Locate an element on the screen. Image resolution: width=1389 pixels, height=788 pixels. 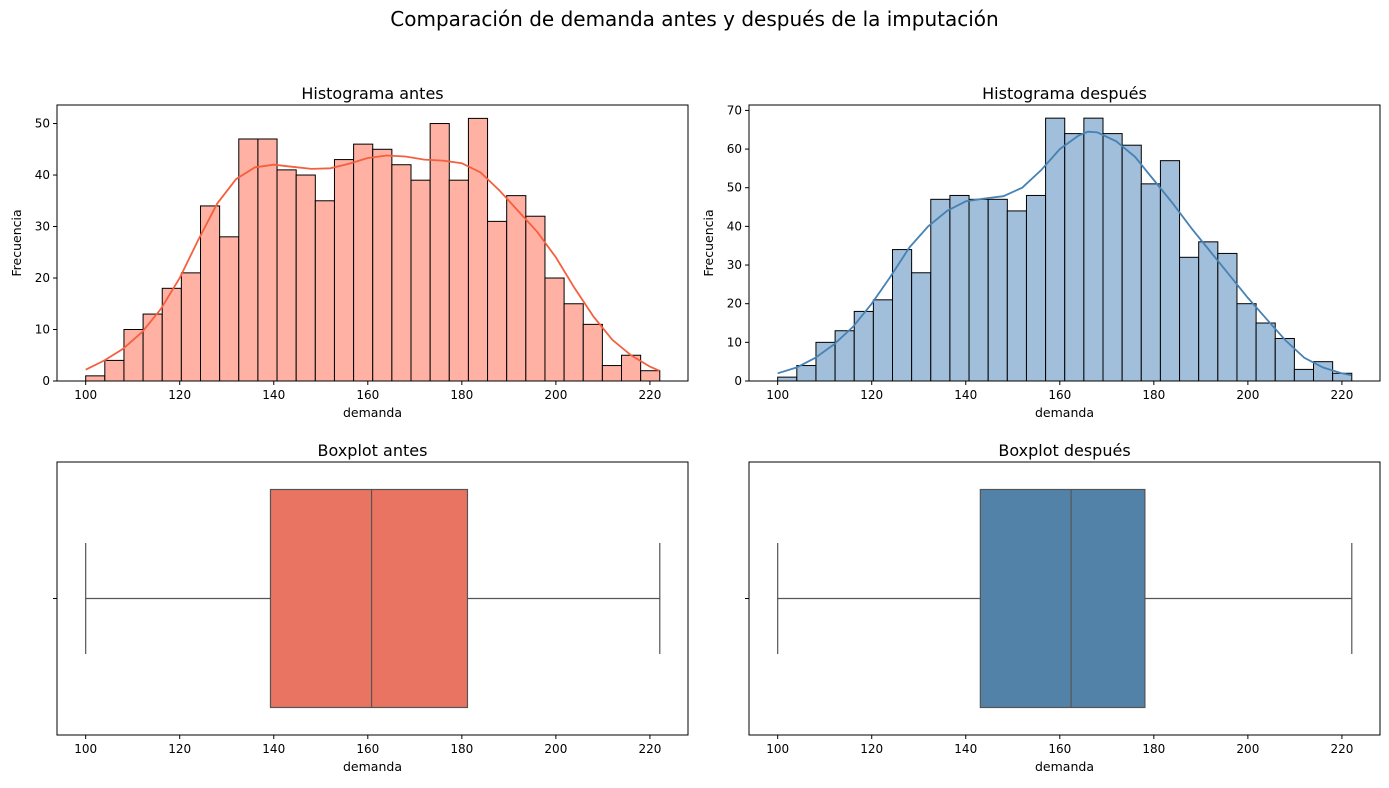
hist-antes-kde-line is located at coordinates (372, 263).